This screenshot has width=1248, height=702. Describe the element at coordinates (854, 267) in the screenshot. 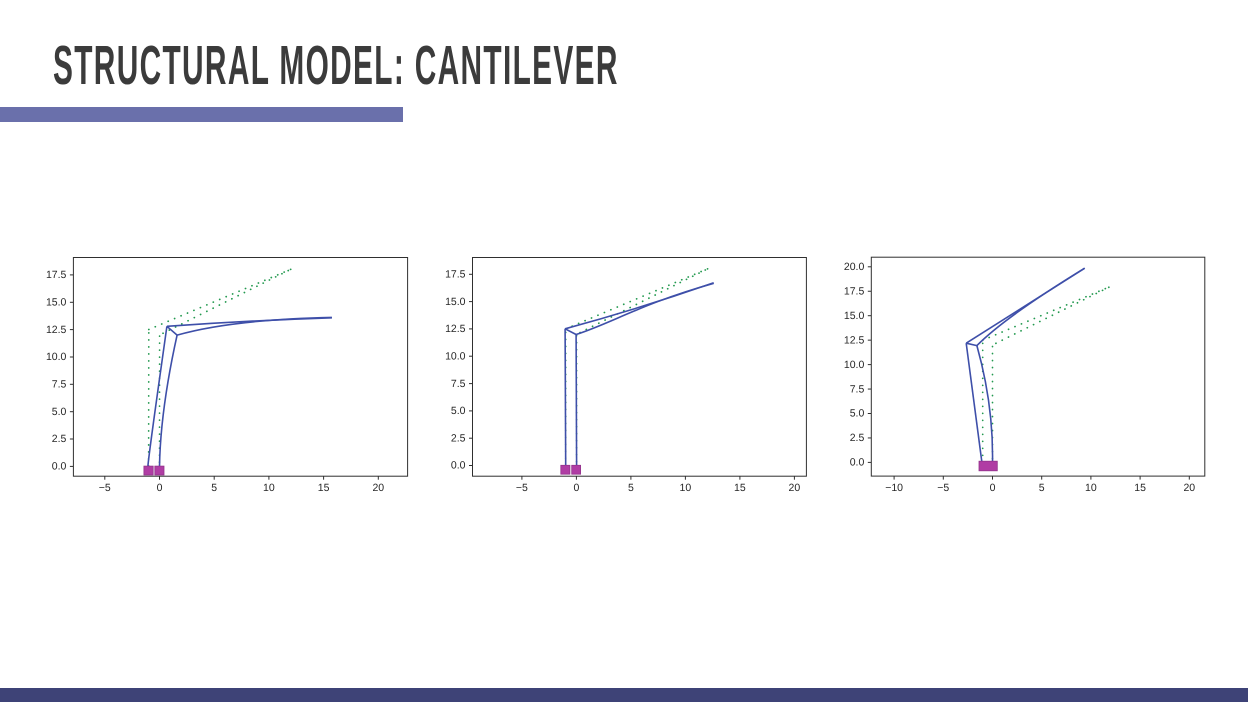

I see `svg-text: 20.0` at that location.